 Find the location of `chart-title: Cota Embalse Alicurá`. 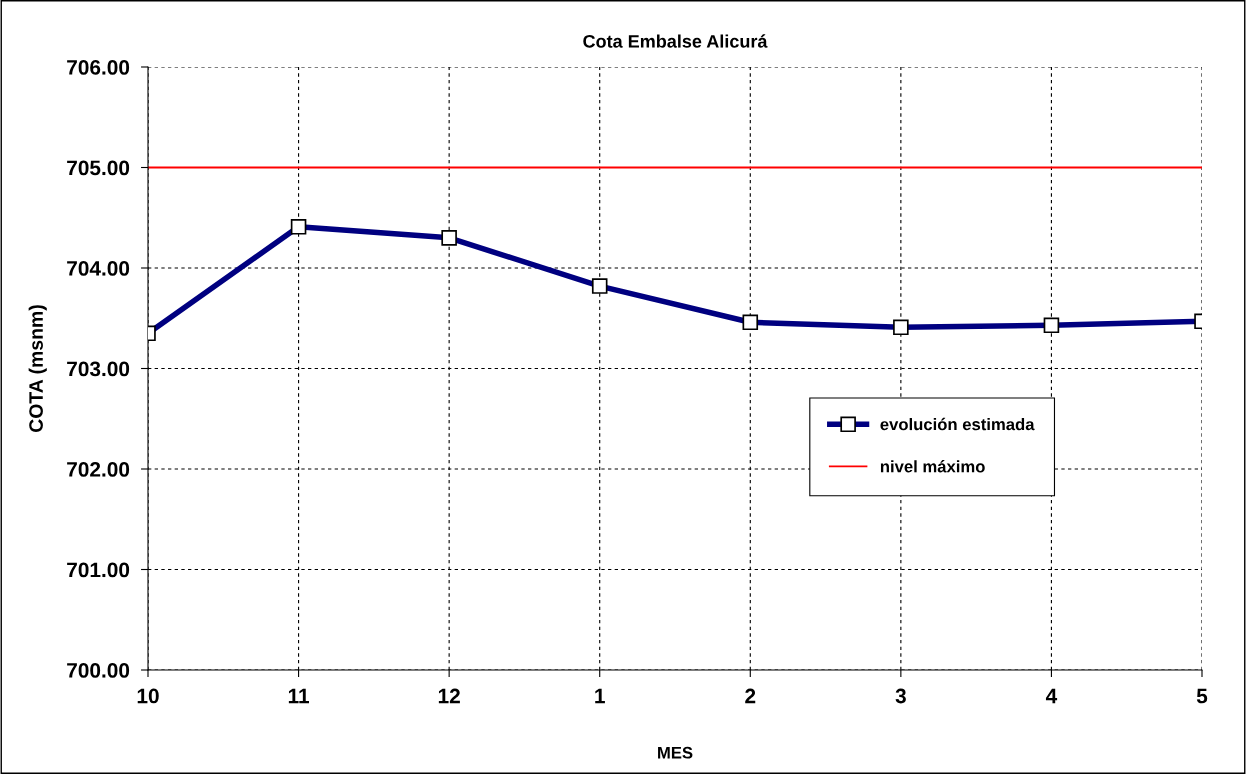

chart-title: Cota Embalse Alicurá is located at coordinates (675, 41).